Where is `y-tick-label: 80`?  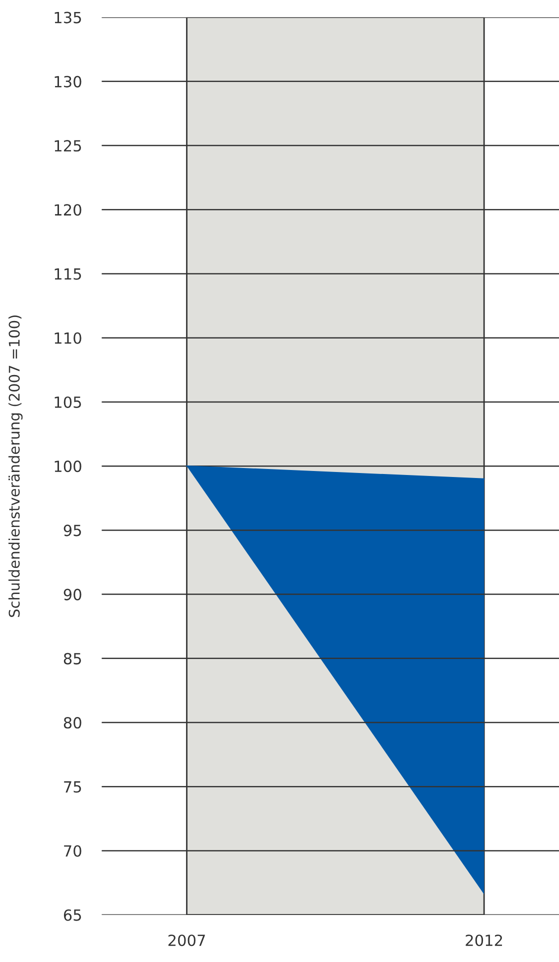
y-tick-label: 80 is located at coordinates (73, 722).